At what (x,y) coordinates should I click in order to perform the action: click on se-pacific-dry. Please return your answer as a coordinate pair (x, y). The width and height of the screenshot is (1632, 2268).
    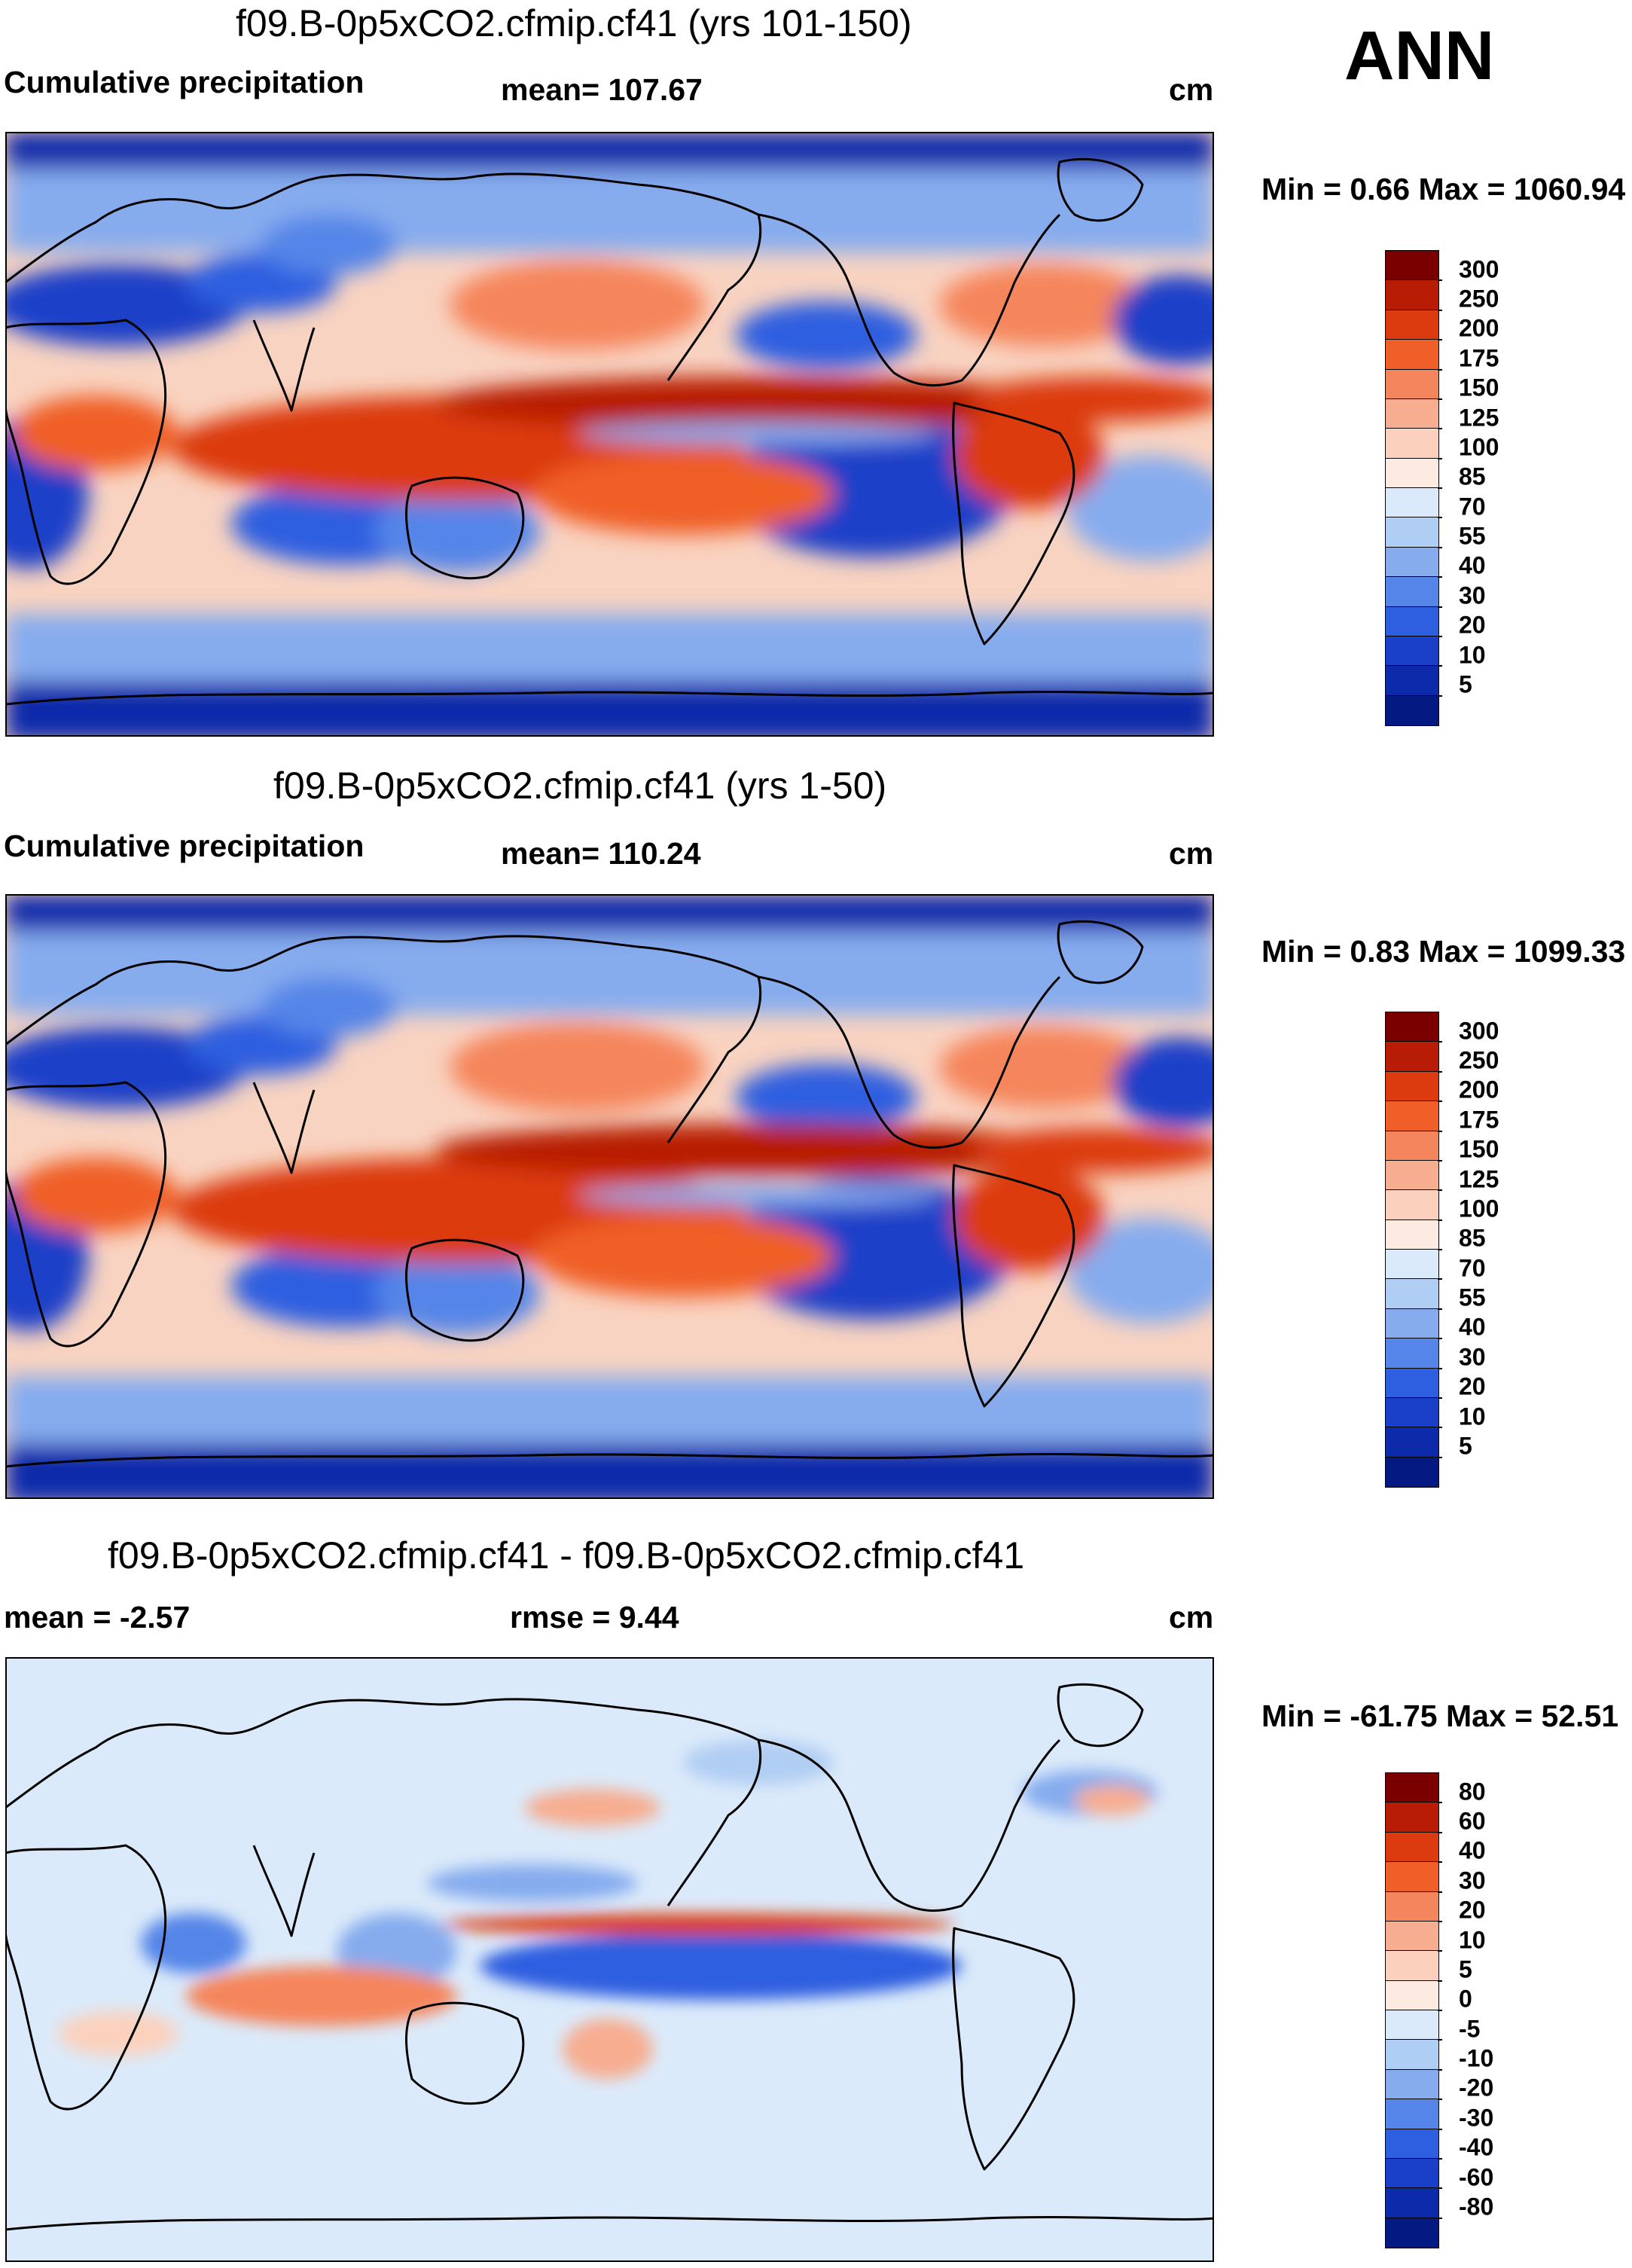
    Looking at the image, I should click on (871, 1248).